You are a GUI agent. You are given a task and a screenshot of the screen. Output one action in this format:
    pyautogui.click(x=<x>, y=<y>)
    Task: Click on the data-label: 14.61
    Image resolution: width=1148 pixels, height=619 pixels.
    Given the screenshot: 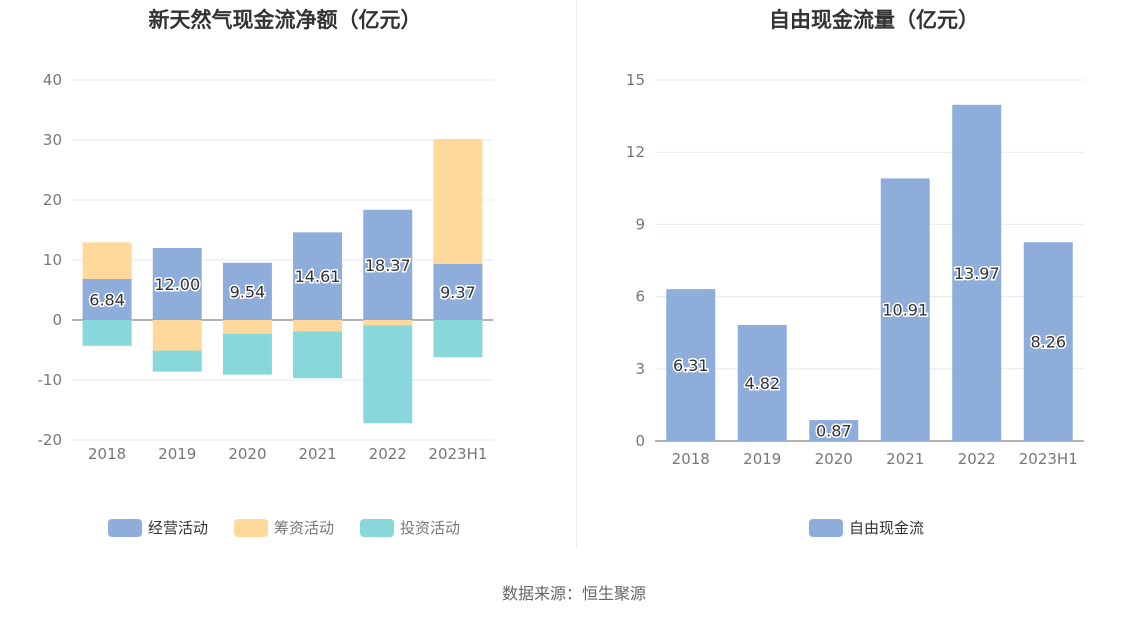 What is the action you would take?
    pyautogui.click(x=318, y=276)
    